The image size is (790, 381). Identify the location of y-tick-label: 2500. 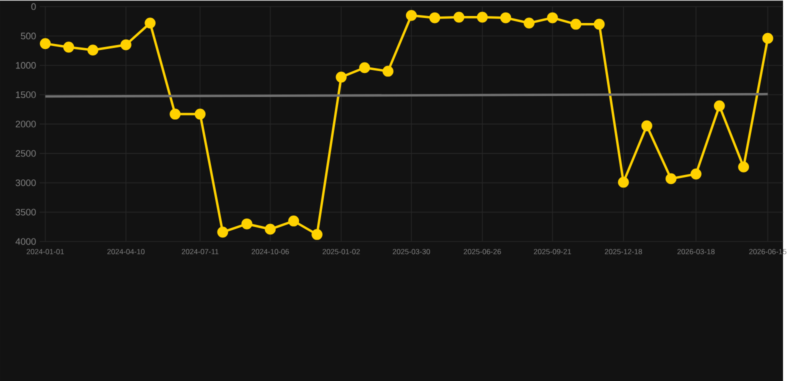
(26, 153).